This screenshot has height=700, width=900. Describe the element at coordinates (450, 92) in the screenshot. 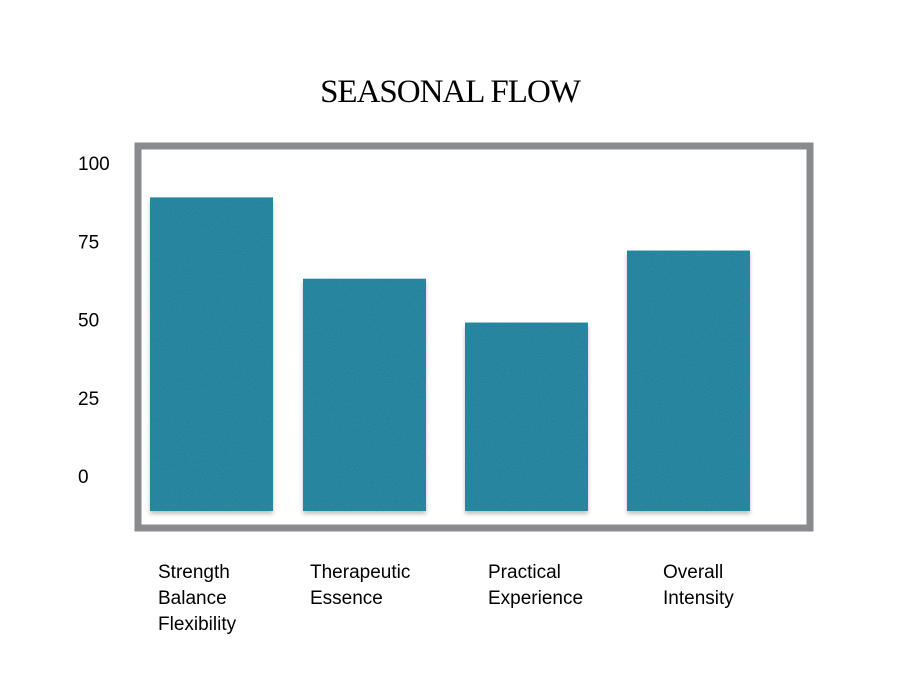

I see `chart-title: SEASONAL FLOW` at that location.